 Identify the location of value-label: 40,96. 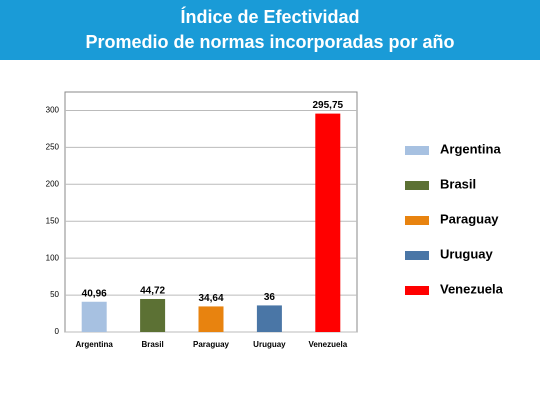
(94, 293).